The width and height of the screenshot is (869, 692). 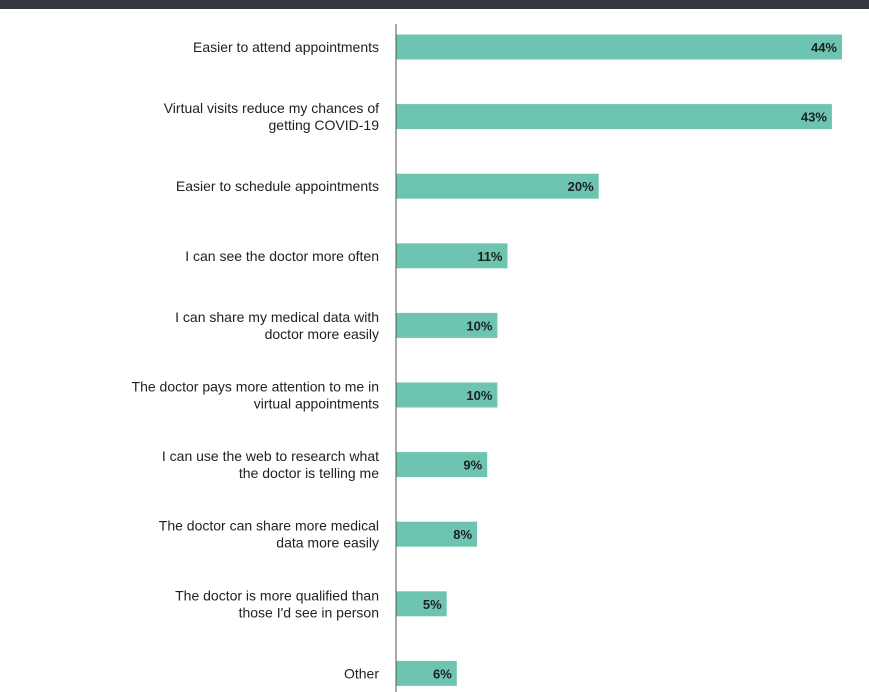 What do you see at coordinates (255, 387) in the screenshot?
I see `category-label-line: The doctor pays more attention to me in` at bounding box center [255, 387].